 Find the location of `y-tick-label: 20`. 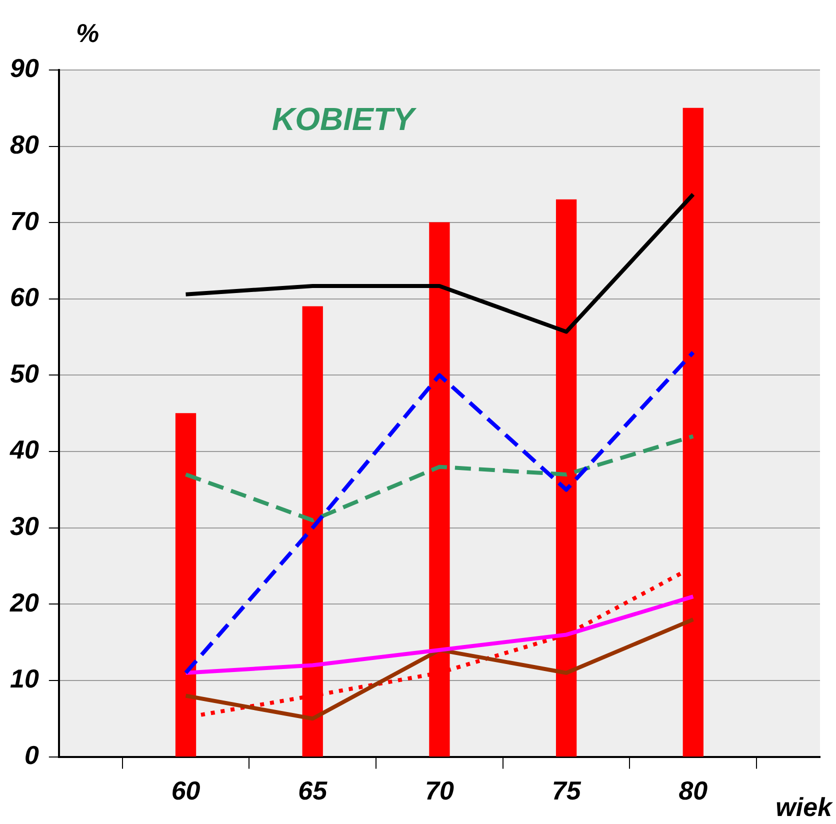

y-tick-label: 20 is located at coordinates (24, 602).